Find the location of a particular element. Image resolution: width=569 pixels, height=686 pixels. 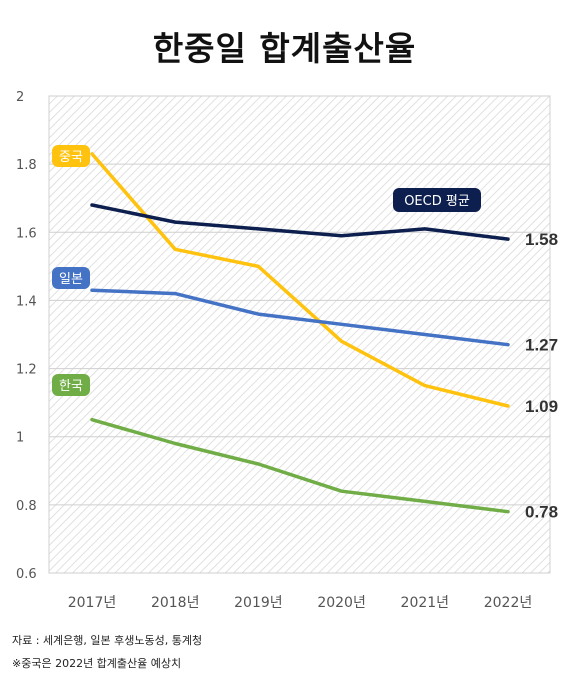

y-tick-label: 1.8 is located at coordinates (26, 165).